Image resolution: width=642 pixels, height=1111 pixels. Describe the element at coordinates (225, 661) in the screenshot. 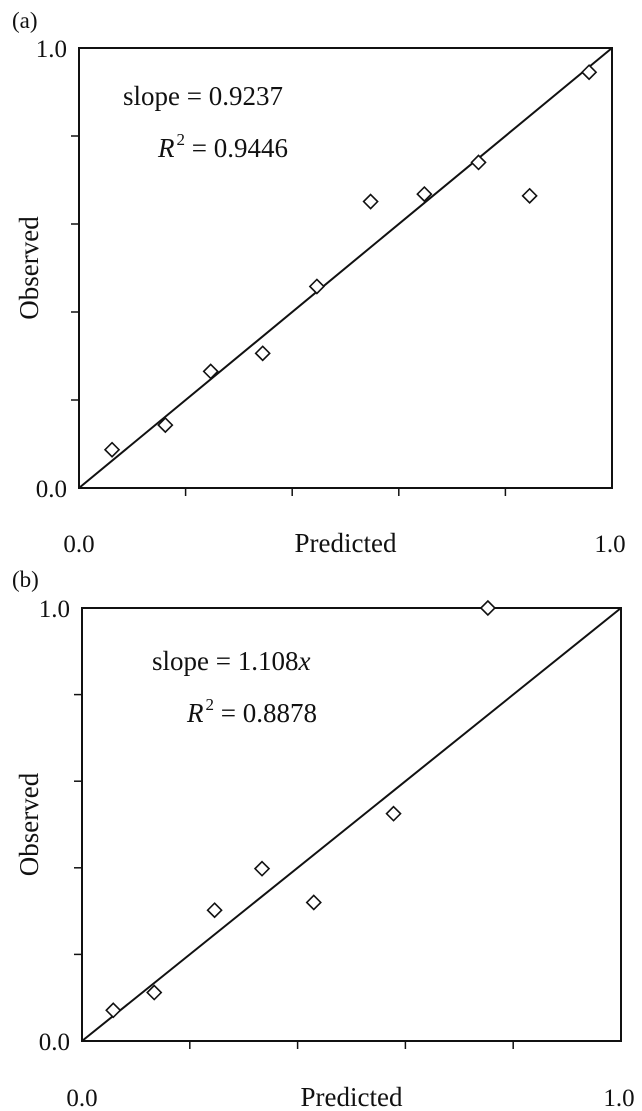

I see `slope-text: slope = 1.108` at that location.